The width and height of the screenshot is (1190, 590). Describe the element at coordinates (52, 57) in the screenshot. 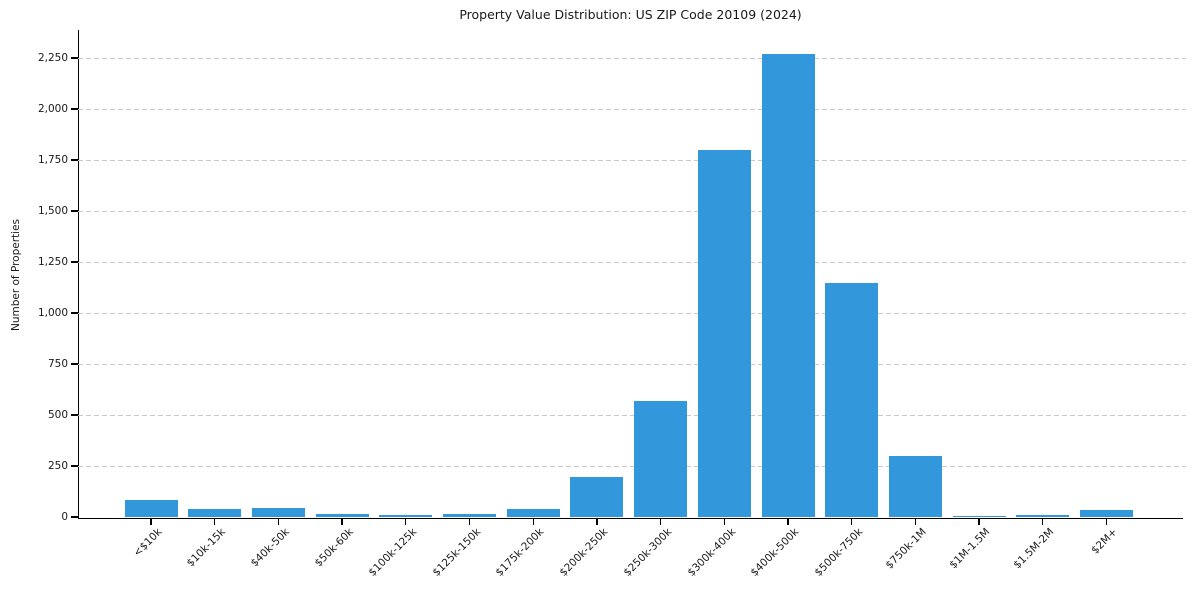

I see `y-tick-label: 2,250` at that location.